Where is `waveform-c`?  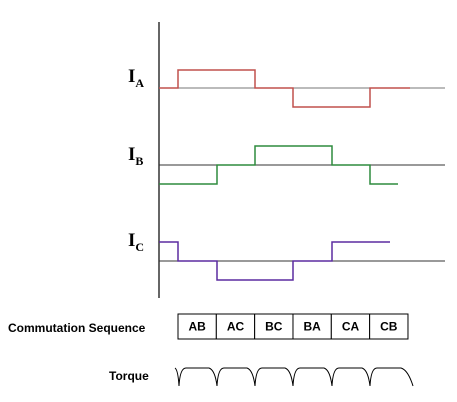
waveform-c is located at coordinates (274, 261).